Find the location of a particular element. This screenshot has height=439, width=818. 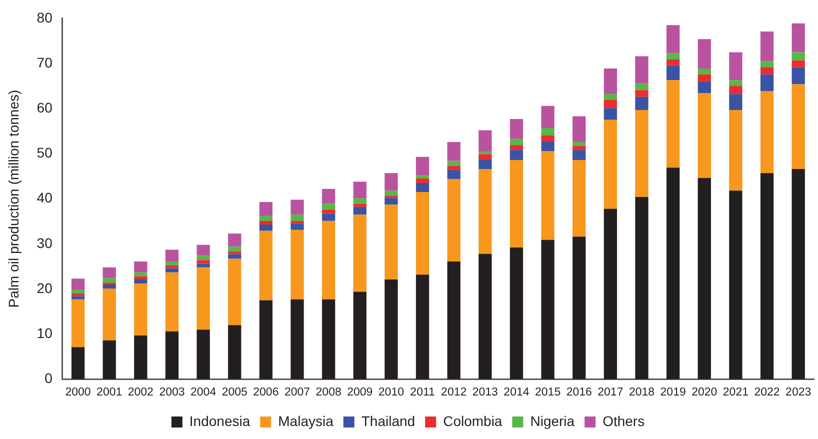

legend-label: Malaysia is located at coordinates (306, 420).